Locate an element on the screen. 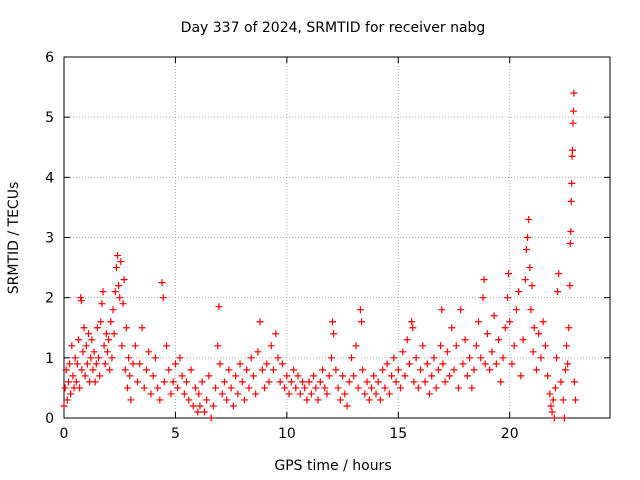 Image resolution: width=640 pixels, height=480 pixels. x-axis-label: GPS time / hours is located at coordinates (332, 466).